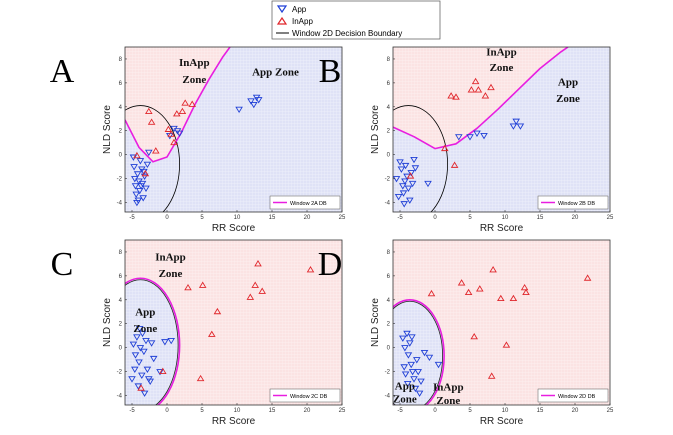 Image resolution: width=673 pixels, height=435 pixels. What do you see at coordinates (330, 71) in the screenshot?
I see `panel-letter: B` at bounding box center [330, 71].